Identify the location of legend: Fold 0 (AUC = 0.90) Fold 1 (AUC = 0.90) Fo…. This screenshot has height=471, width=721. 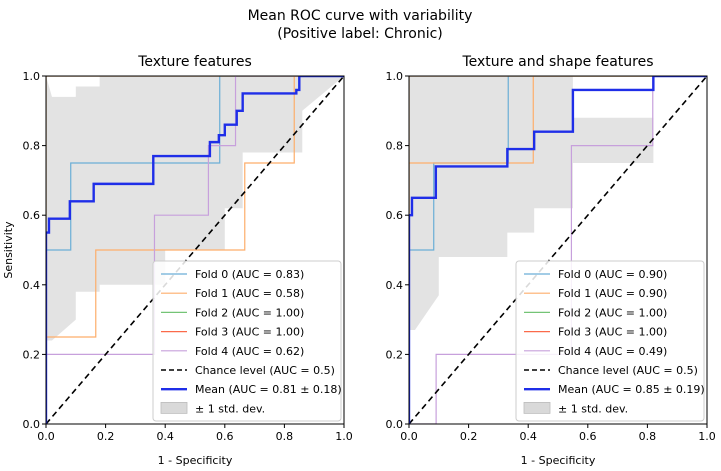
(610, 341).